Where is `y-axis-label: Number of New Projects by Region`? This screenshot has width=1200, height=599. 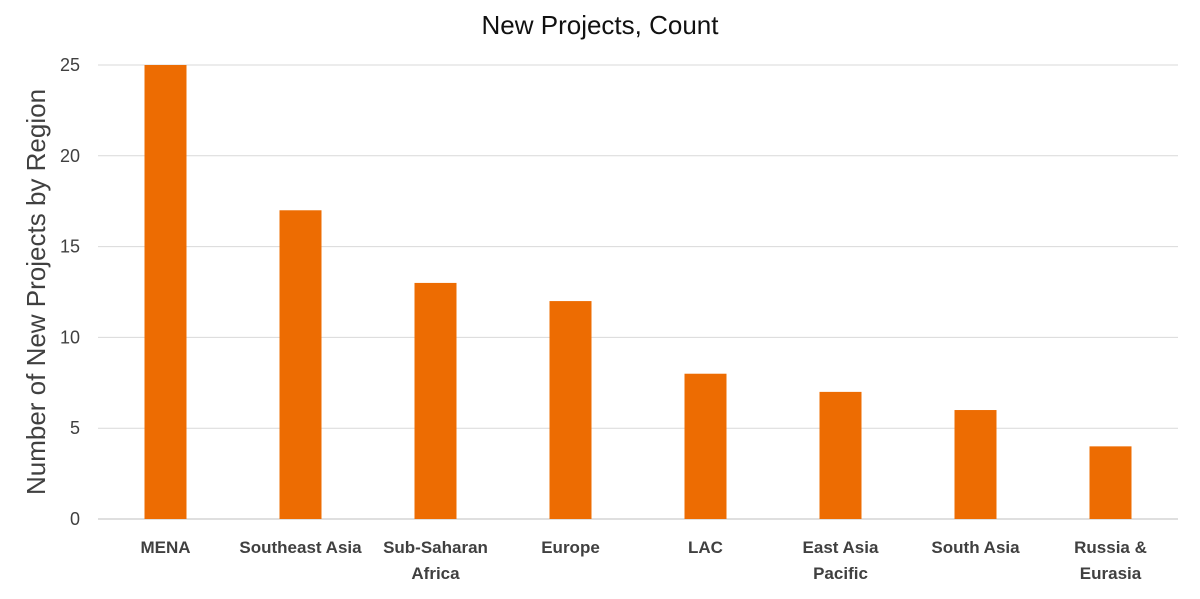 y-axis-label: Number of New Projects by Region is located at coordinates (36, 292).